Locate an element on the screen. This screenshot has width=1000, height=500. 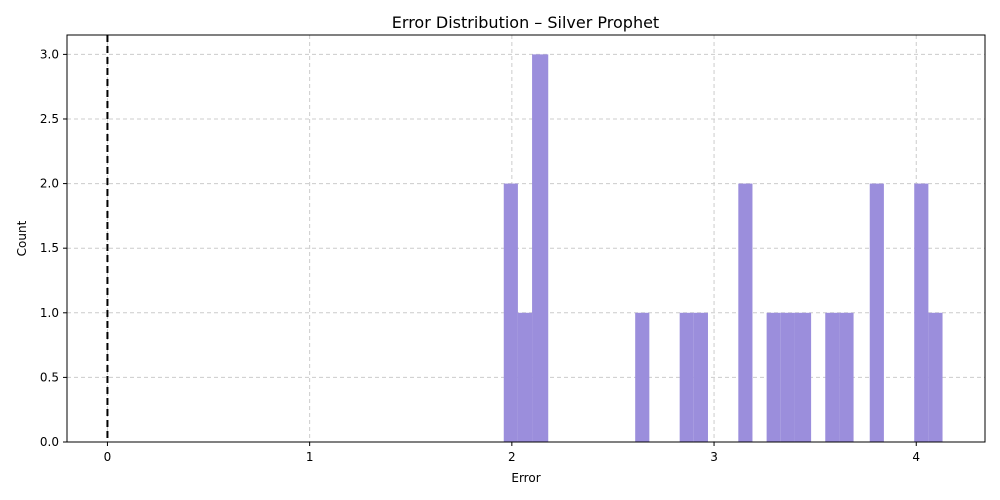
y-tick-label: 2.0 is located at coordinates (49, 184).